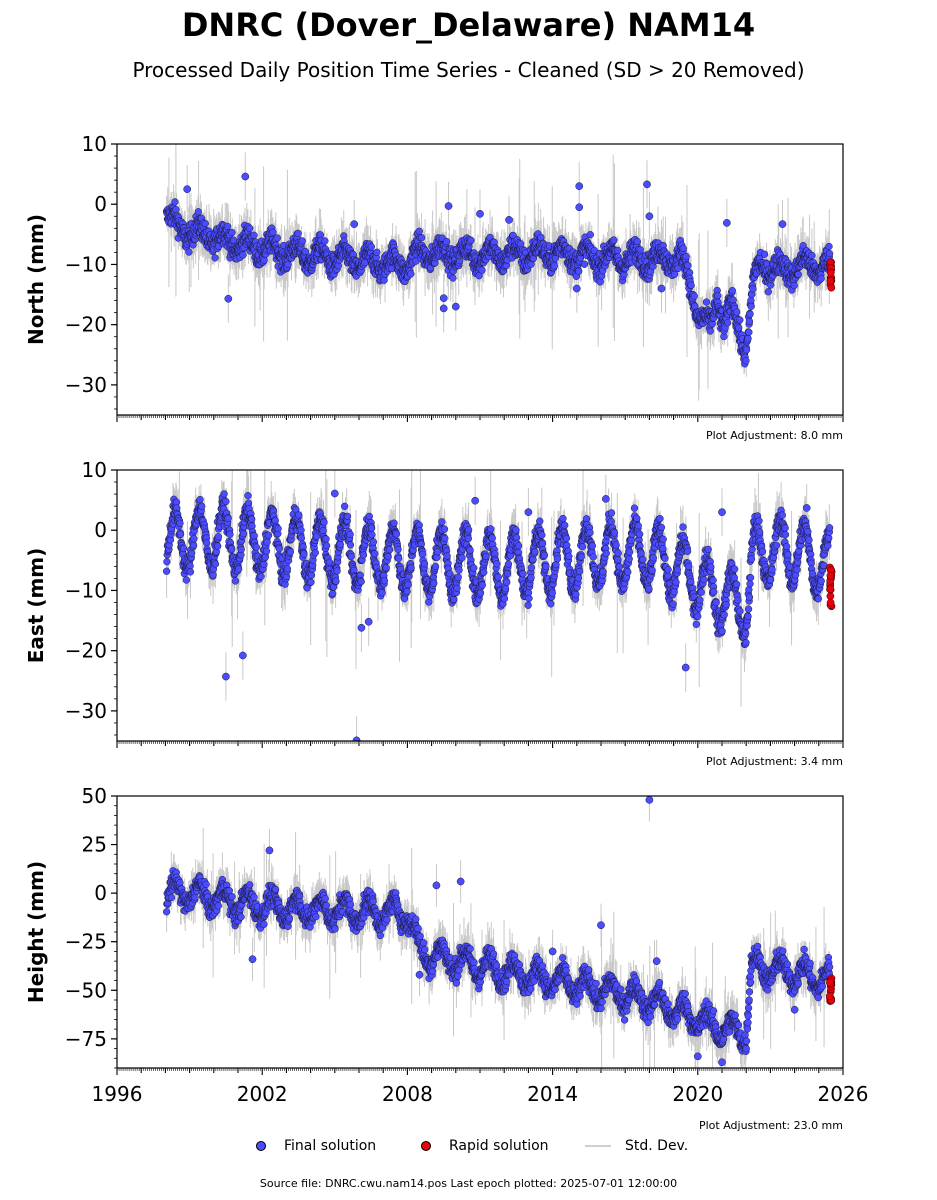 The width and height of the screenshot is (937, 1200). I want to click on y-tick-label: −10, so click(86, 264).